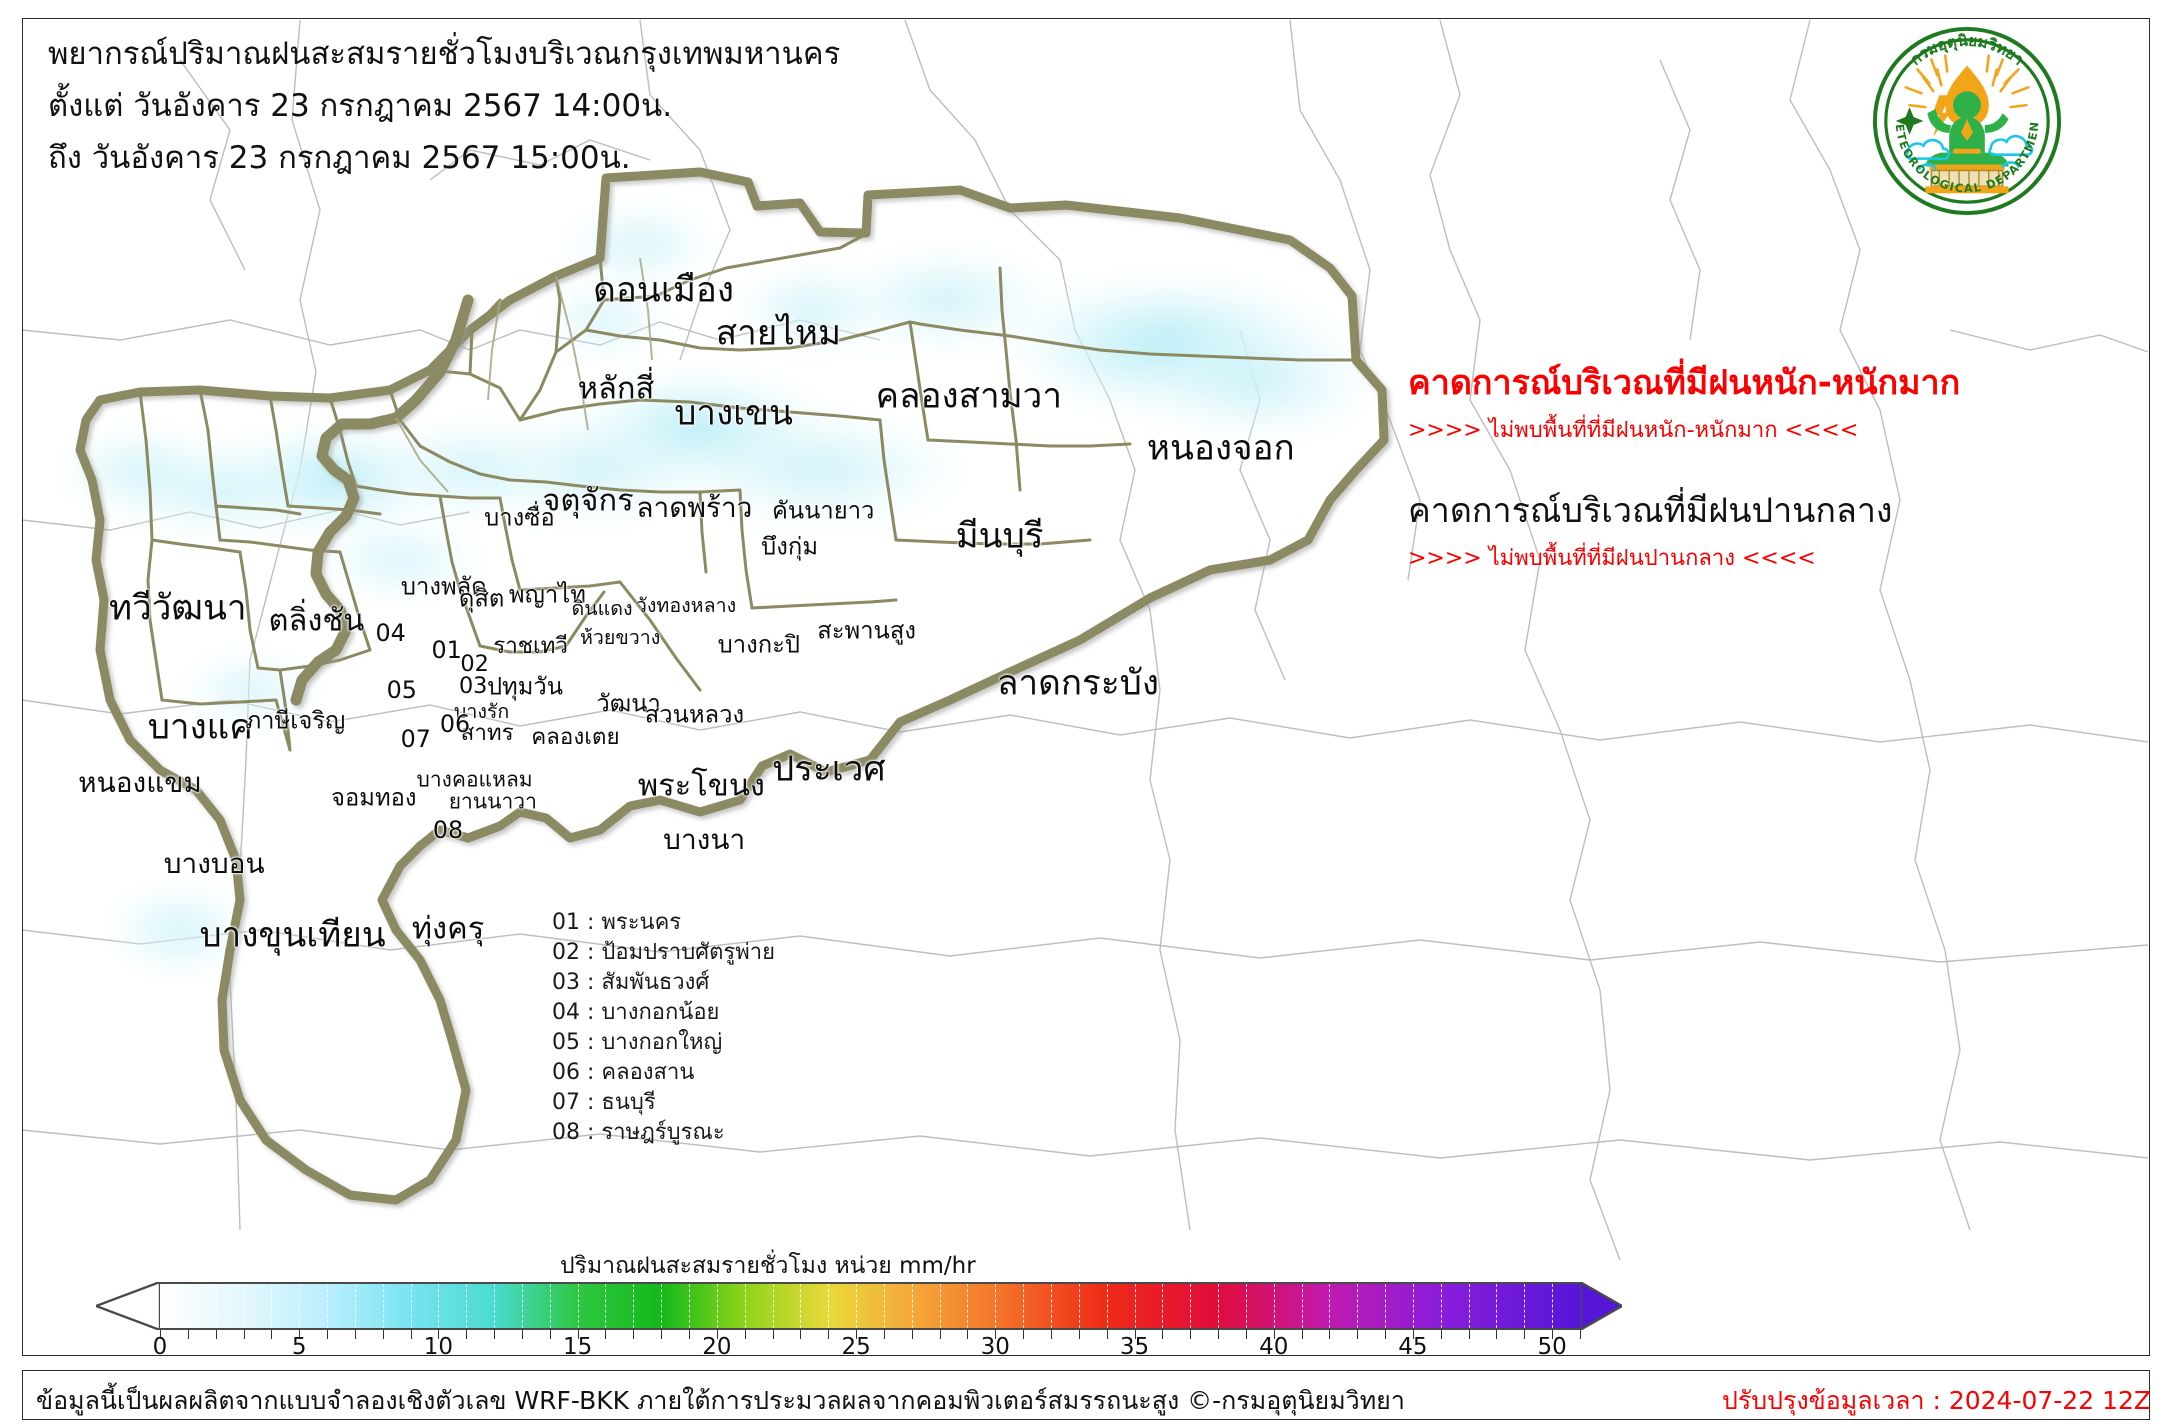 The image size is (2172, 1426). Describe the element at coordinates (602, 608) in the screenshot. I see `district-label: ดินแดง` at that location.